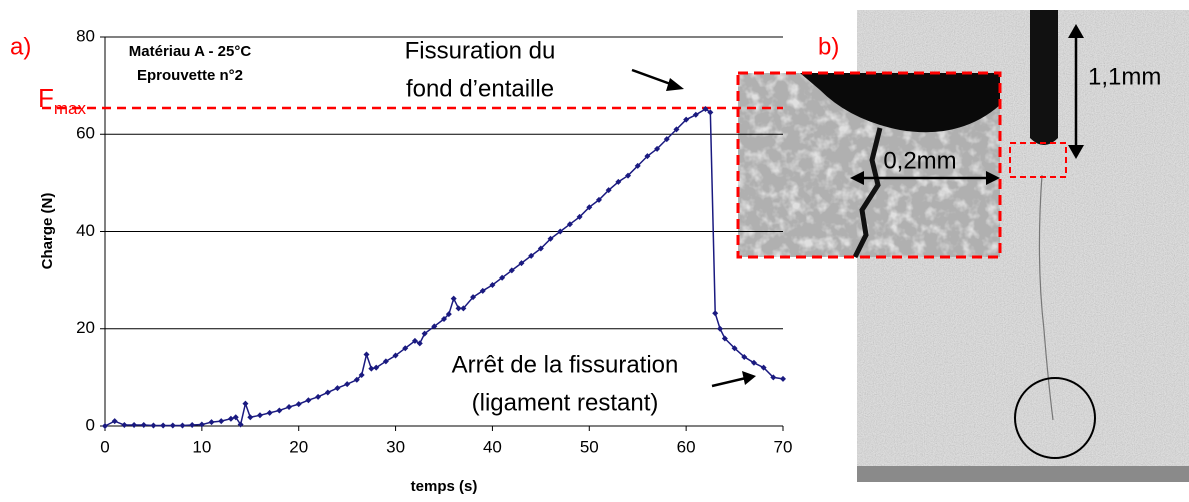 This screenshot has height=502, width=1189. I want to click on annotation: (ligament restant), so click(565, 402).